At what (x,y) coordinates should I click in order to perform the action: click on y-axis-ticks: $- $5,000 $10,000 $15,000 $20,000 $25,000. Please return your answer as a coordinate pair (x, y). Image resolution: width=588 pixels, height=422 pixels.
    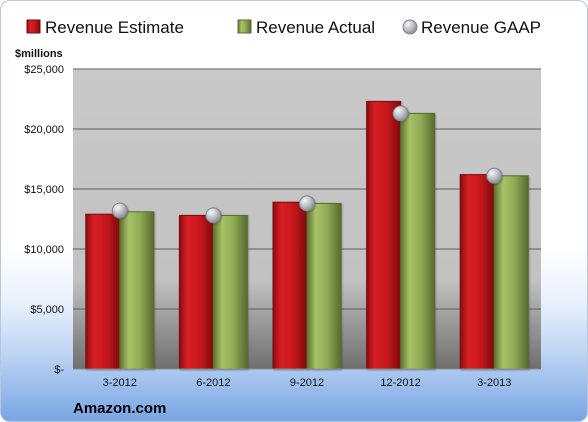
    Looking at the image, I should click on (44, 220).